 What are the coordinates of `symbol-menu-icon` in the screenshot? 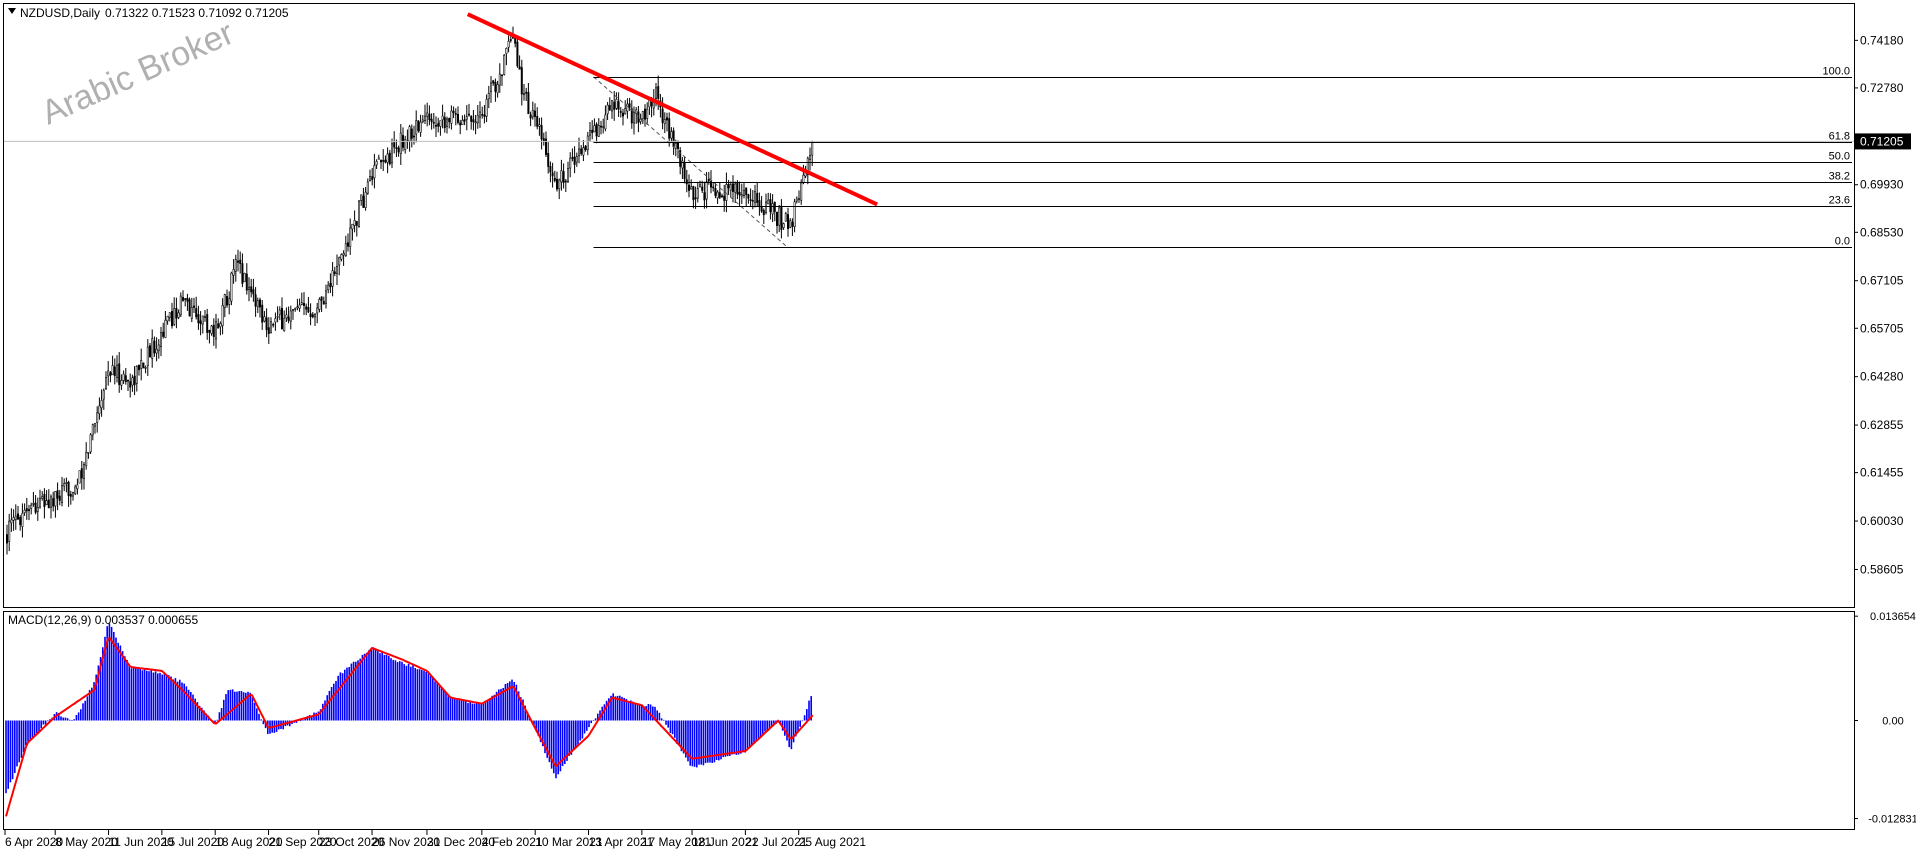 It's located at (12, 11).